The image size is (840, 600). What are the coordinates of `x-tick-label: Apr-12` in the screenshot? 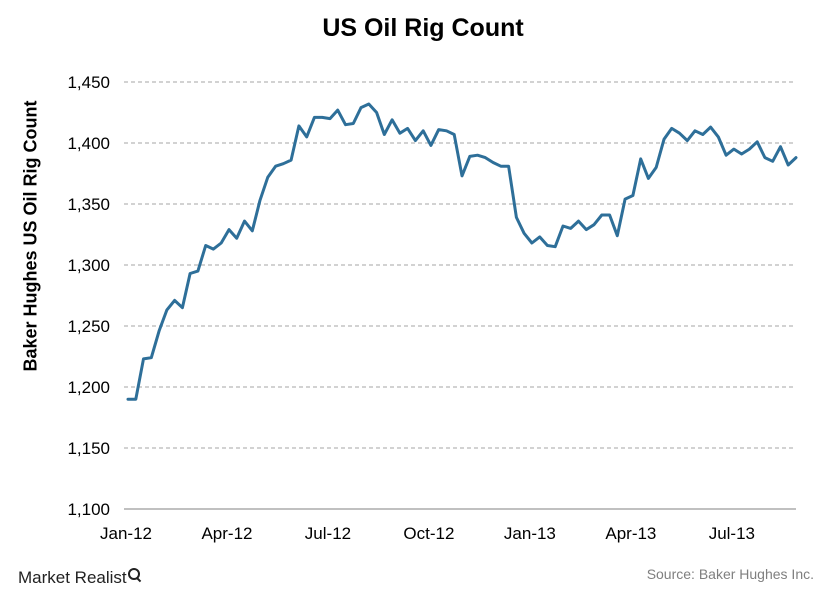 It's located at (226, 533).